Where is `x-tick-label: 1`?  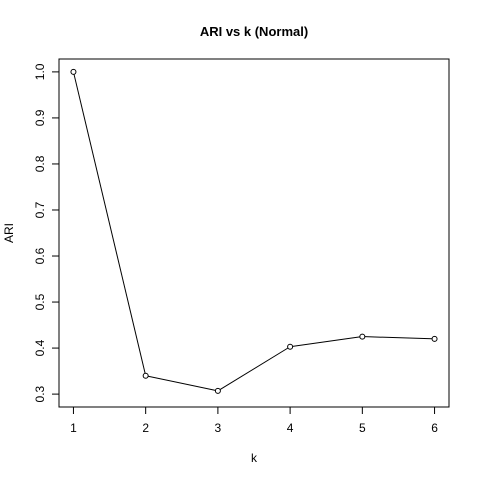 x-tick-label: 1 is located at coordinates (73, 428).